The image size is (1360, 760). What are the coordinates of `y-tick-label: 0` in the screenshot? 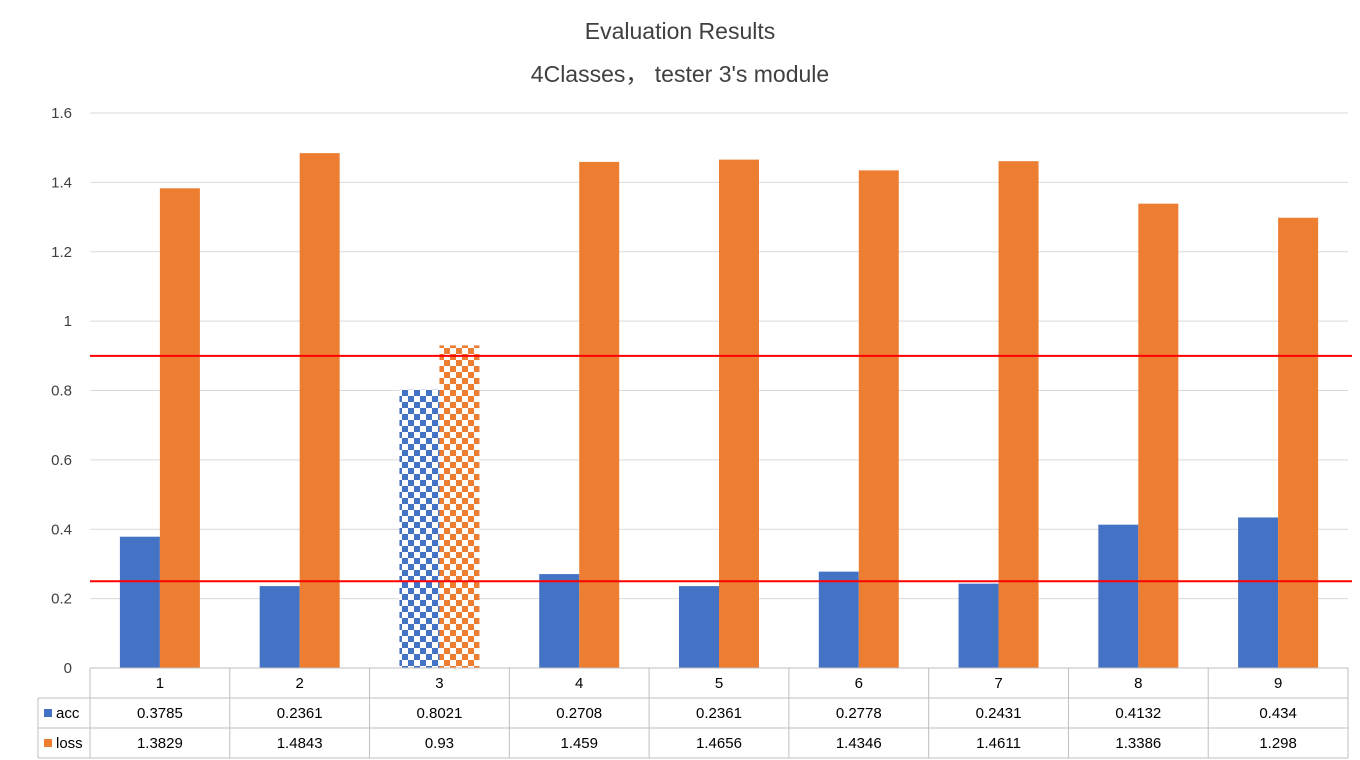 It's located at (68, 668).